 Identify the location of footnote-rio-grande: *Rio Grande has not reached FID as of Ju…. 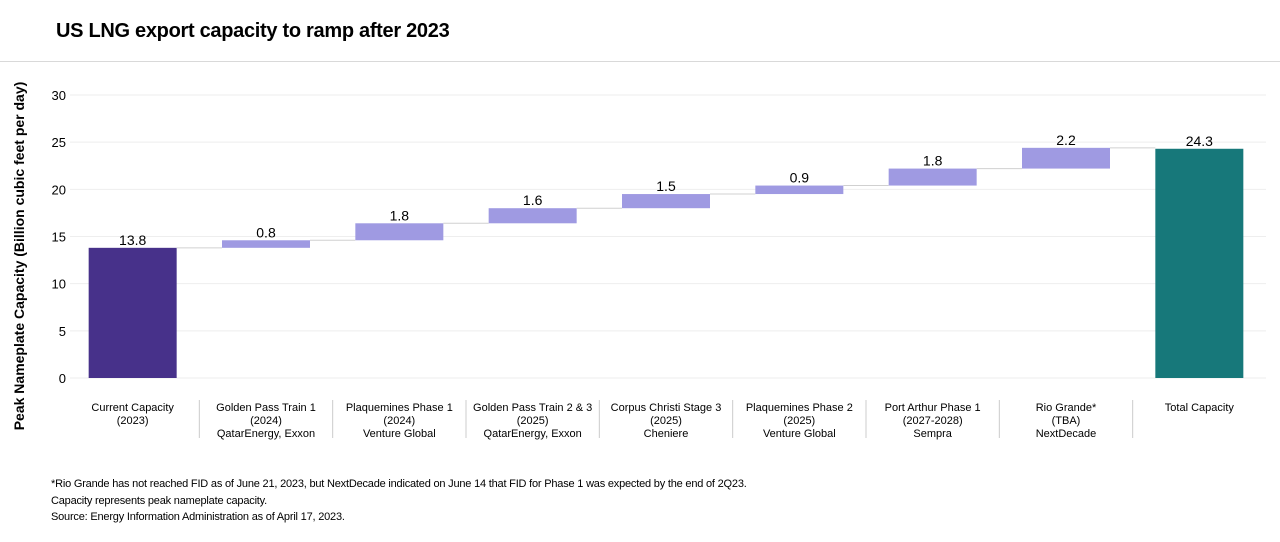
(399, 484).